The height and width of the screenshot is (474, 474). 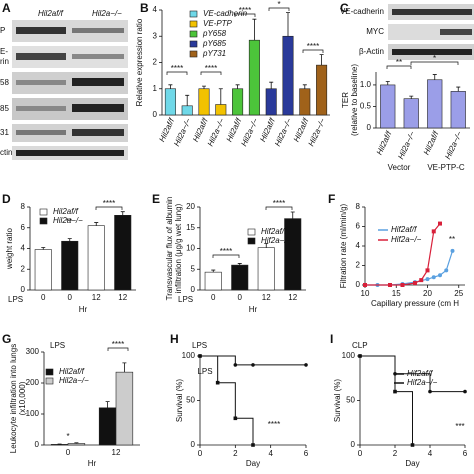 What do you see at coordinates (190, 227) in the screenshot?
I see `y-tick-label: 15` at bounding box center [190, 227].